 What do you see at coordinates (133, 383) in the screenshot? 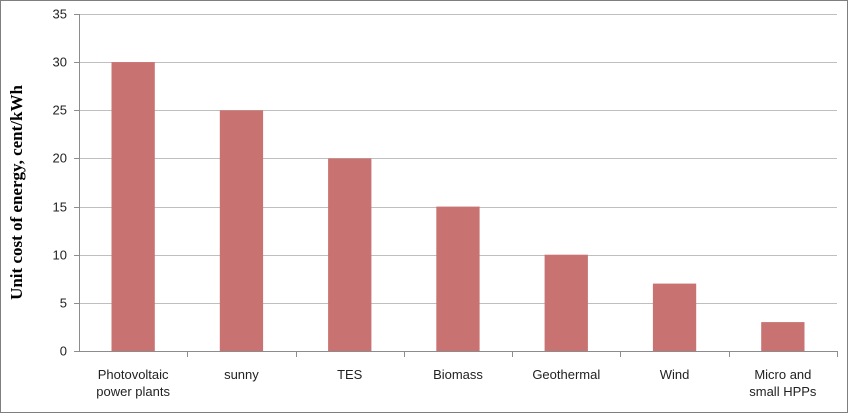
I see `x-category-label: Photovoltaic power plants` at bounding box center [133, 383].